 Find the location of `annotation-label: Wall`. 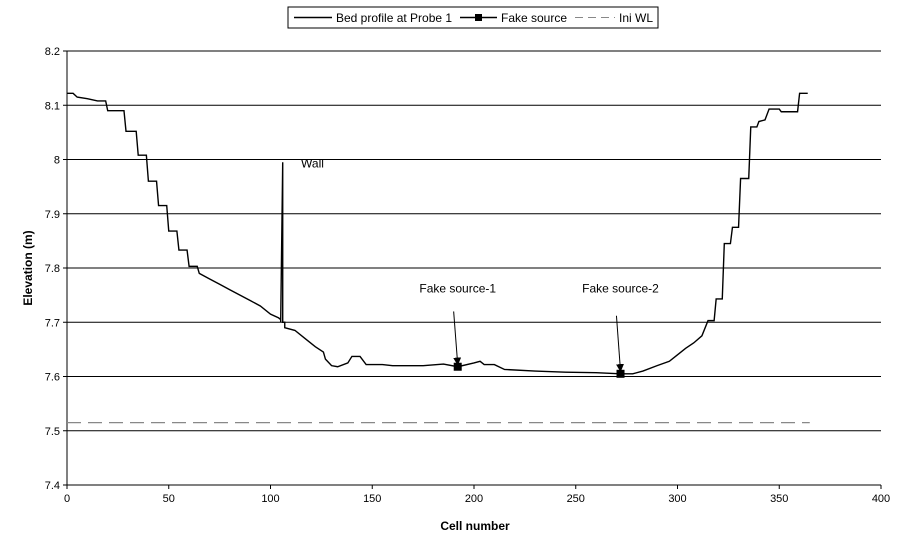

annotation-label: Wall is located at coordinates (312, 164).